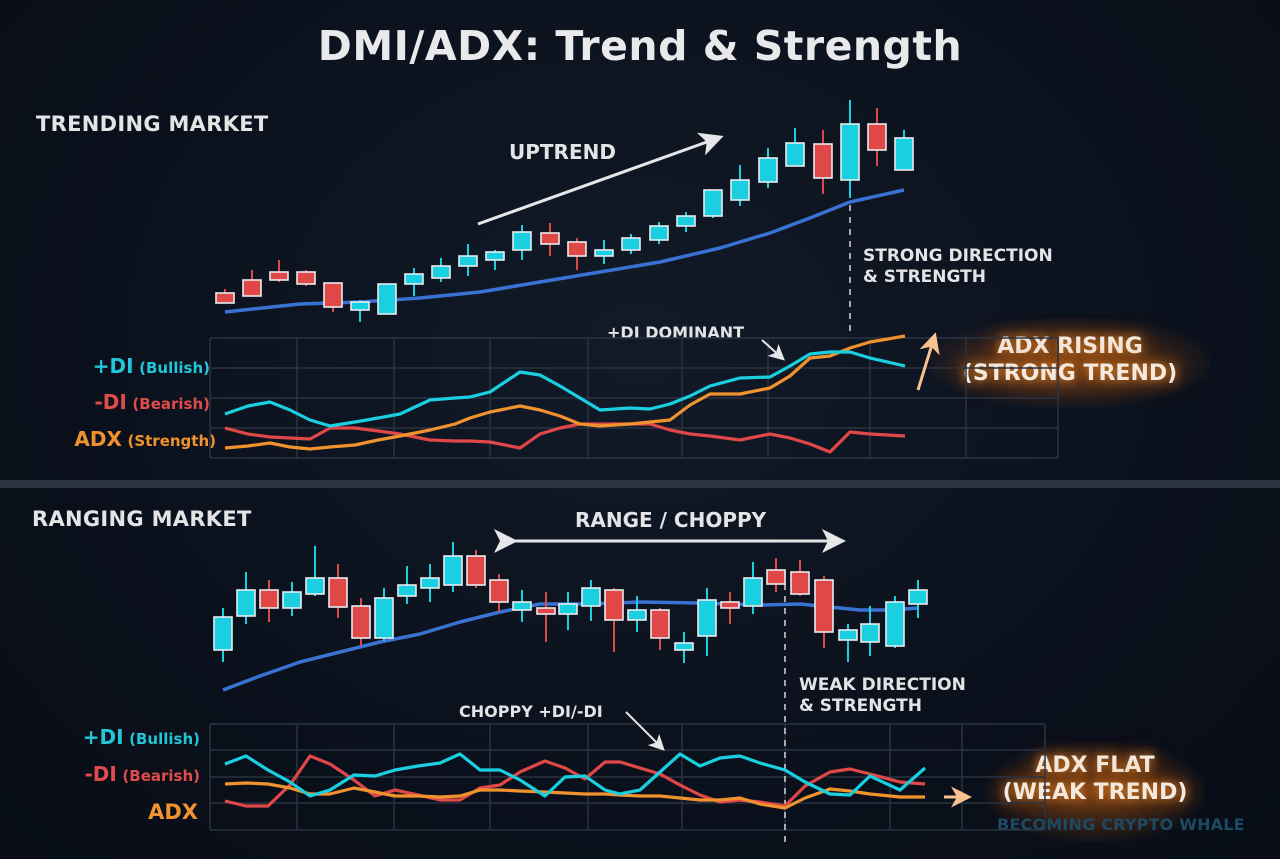 This screenshot has width=1280, height=859. I want to click on section-divider, so click(640, 484).